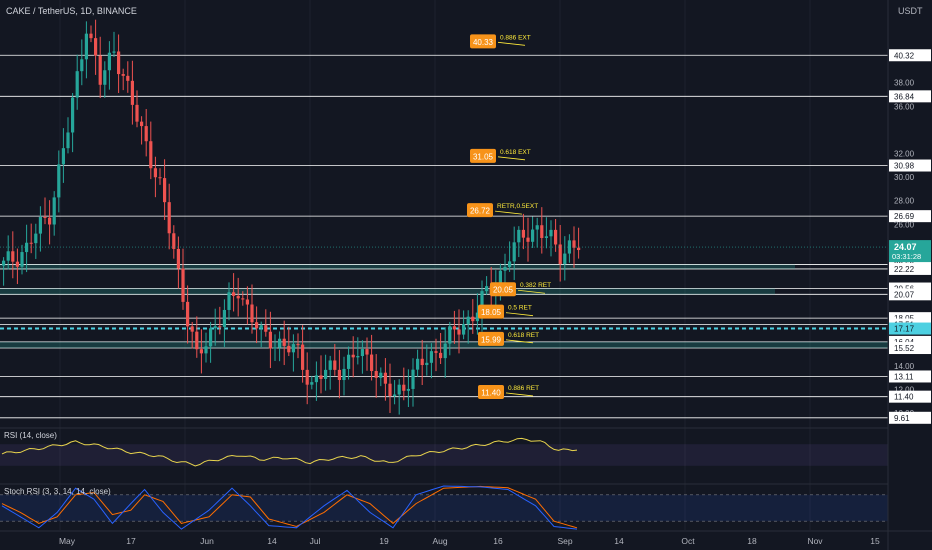  I want to click on time-tick: Sep, so click(564, 541).